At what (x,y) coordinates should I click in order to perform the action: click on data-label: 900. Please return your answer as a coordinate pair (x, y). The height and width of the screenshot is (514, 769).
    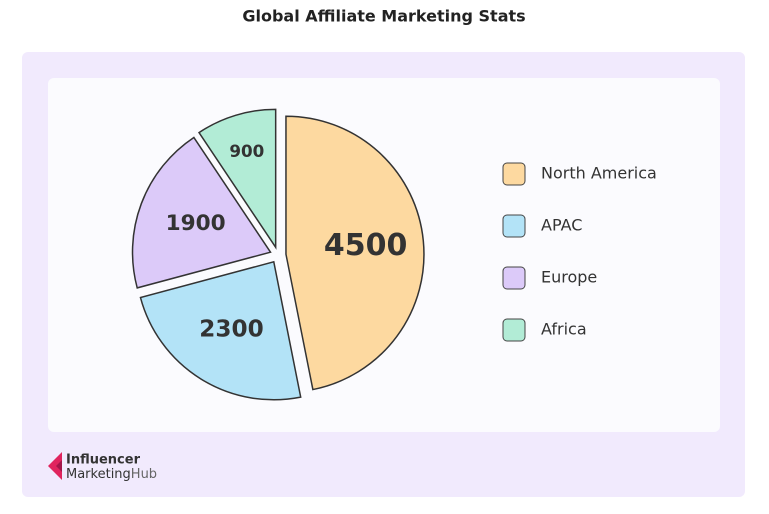
    Looking at the image, I should click on (246, 151).